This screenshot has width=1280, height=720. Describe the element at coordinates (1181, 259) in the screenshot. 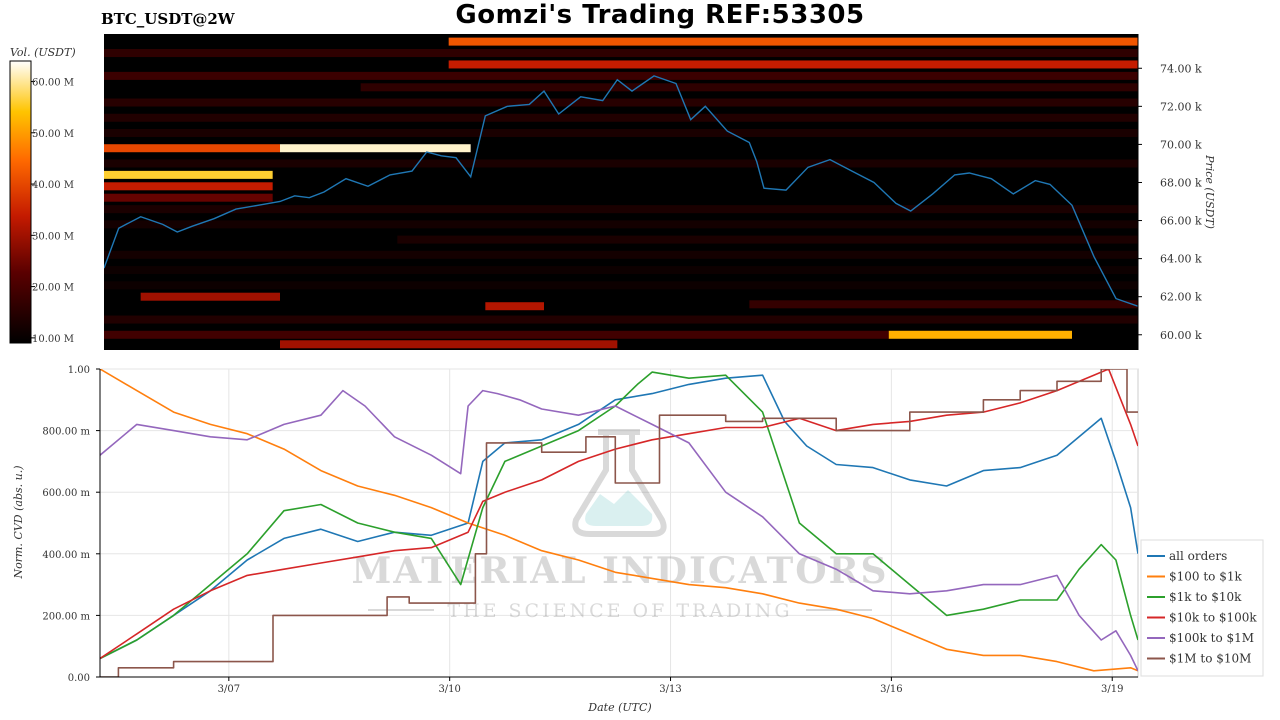

I see `price-axis-tick-label: 64.00 k` at that location.